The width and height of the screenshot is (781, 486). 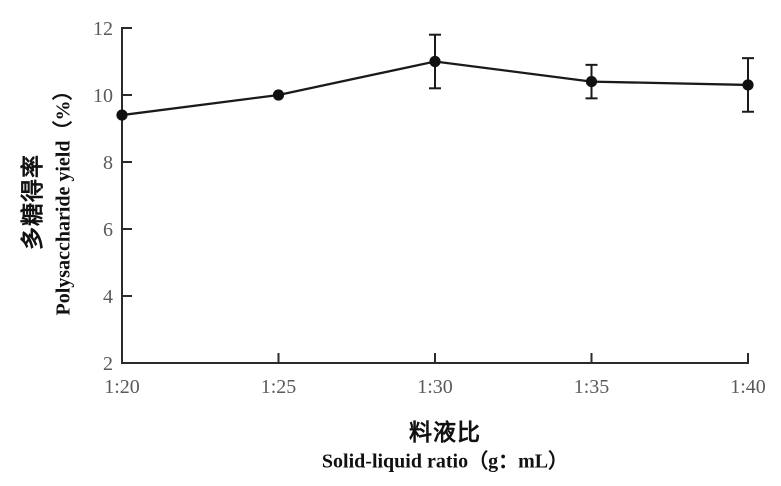 I want to click on x-axis-title-chinese: 料液比, so click(x=445, y=432).